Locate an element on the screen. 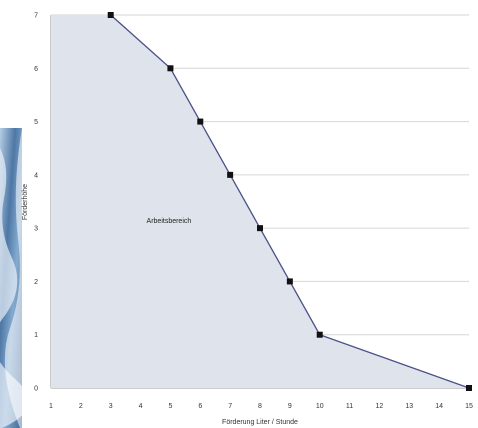 This screenshot has height=428, width=478. annotation-label: Arbeitsbereich is located at coordinates (169, 221).